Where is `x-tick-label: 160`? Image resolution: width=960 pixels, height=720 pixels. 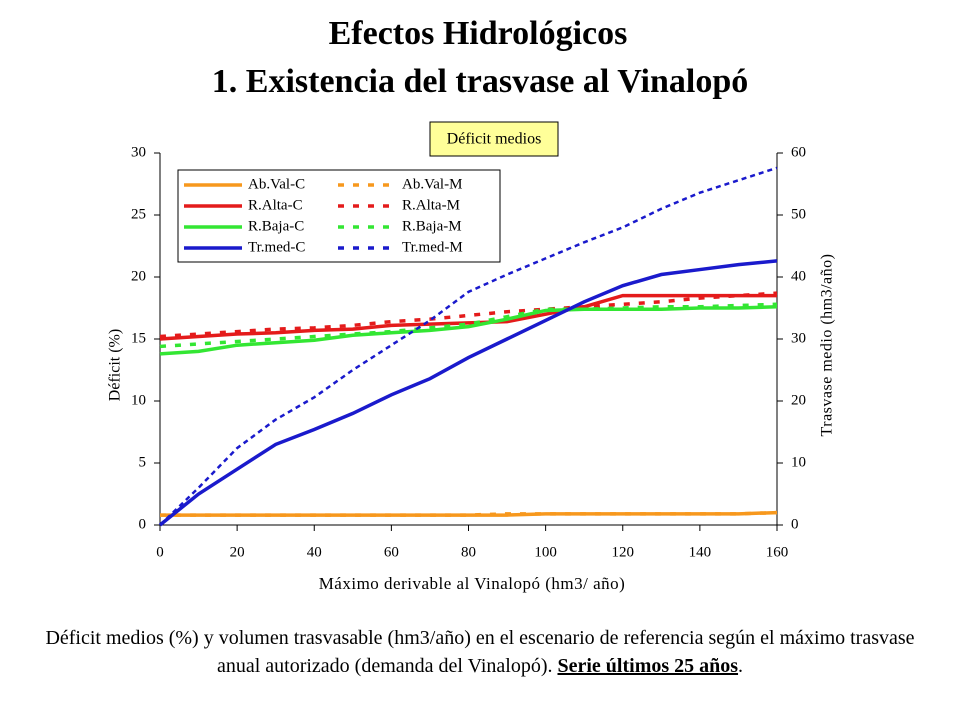 x-tick-label: 160 is located at coordinates (777, 552).